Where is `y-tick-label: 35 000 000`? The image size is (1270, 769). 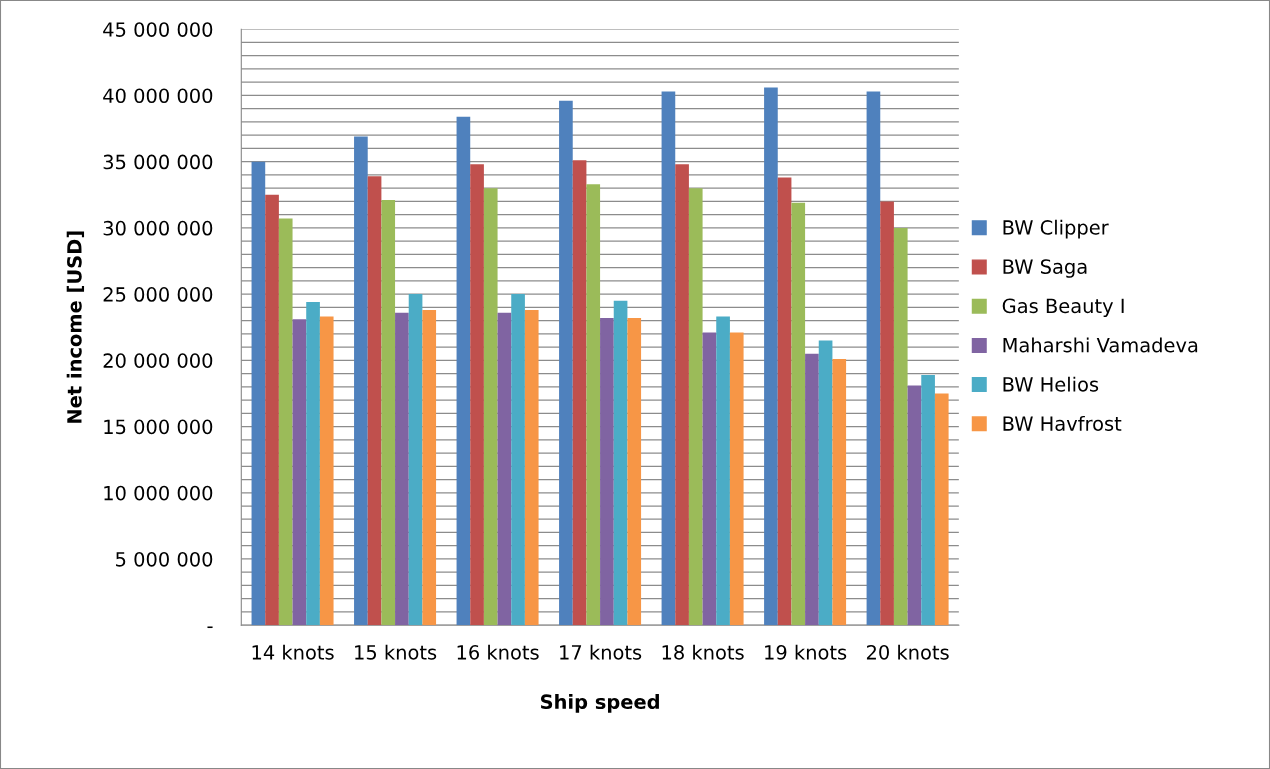 y-tick-label: 35 000 000 is located at coordinates (158, 162).